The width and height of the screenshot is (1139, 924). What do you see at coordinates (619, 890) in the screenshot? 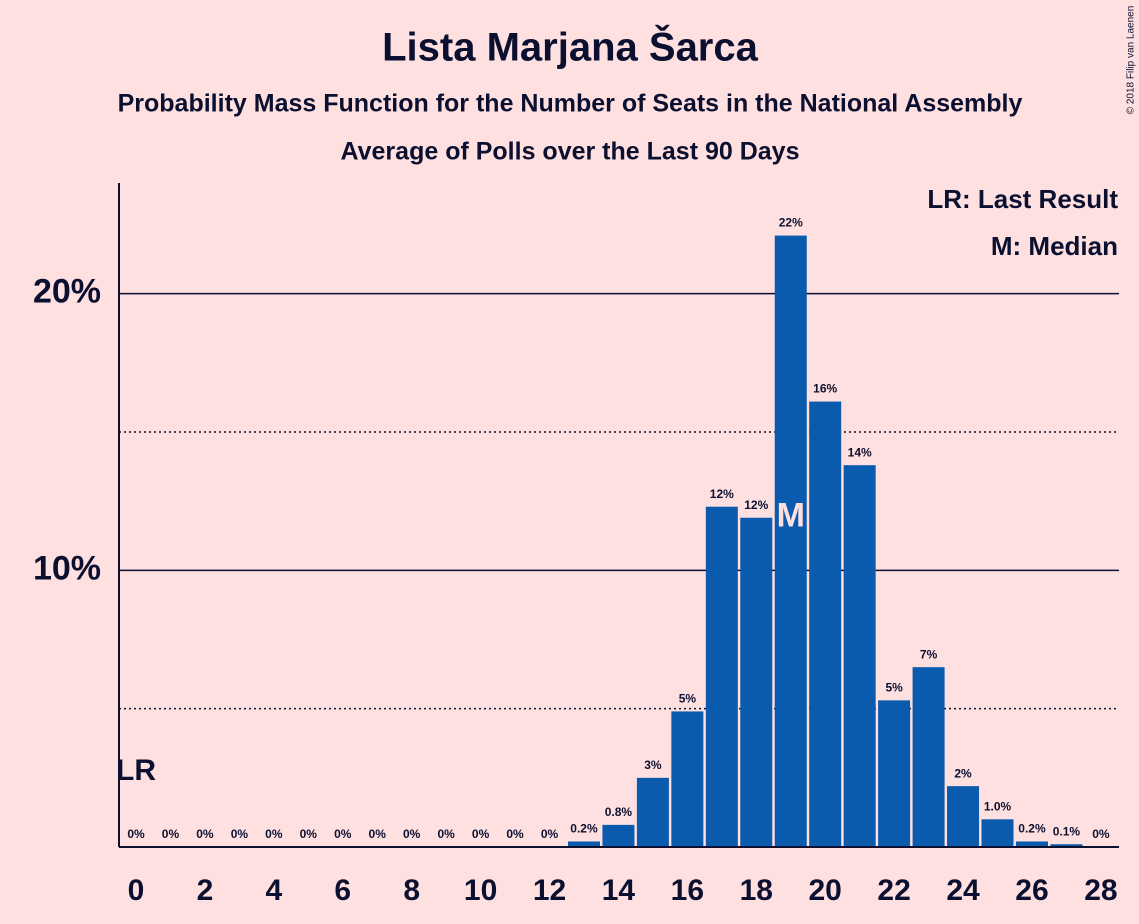
I see `x-tick-label: 14` at bounding box center [619, 890].